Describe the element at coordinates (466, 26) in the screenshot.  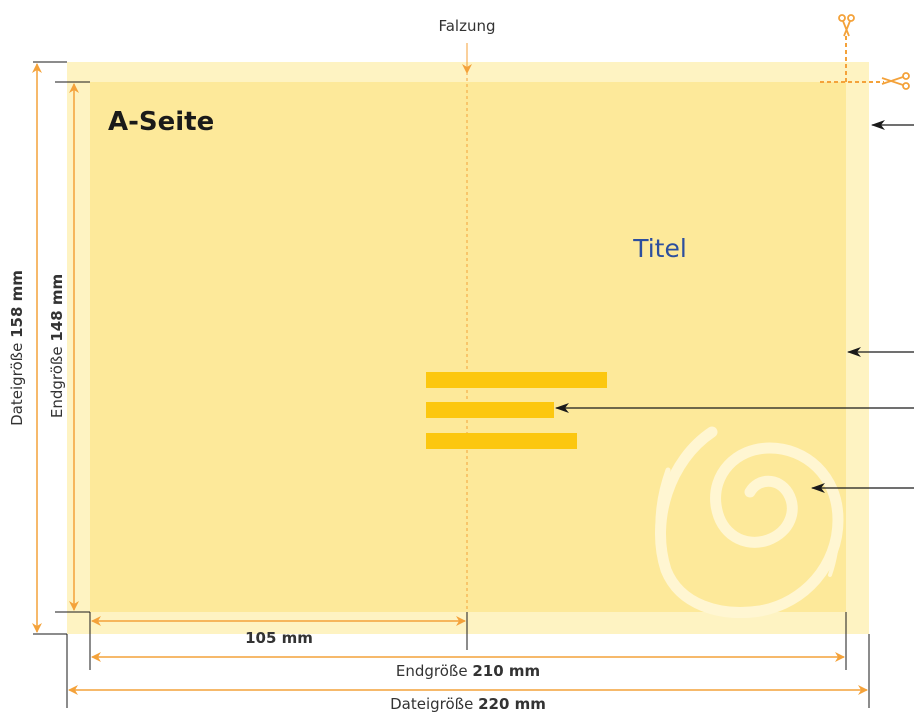
I see `fold-label: Falzung` at that location.